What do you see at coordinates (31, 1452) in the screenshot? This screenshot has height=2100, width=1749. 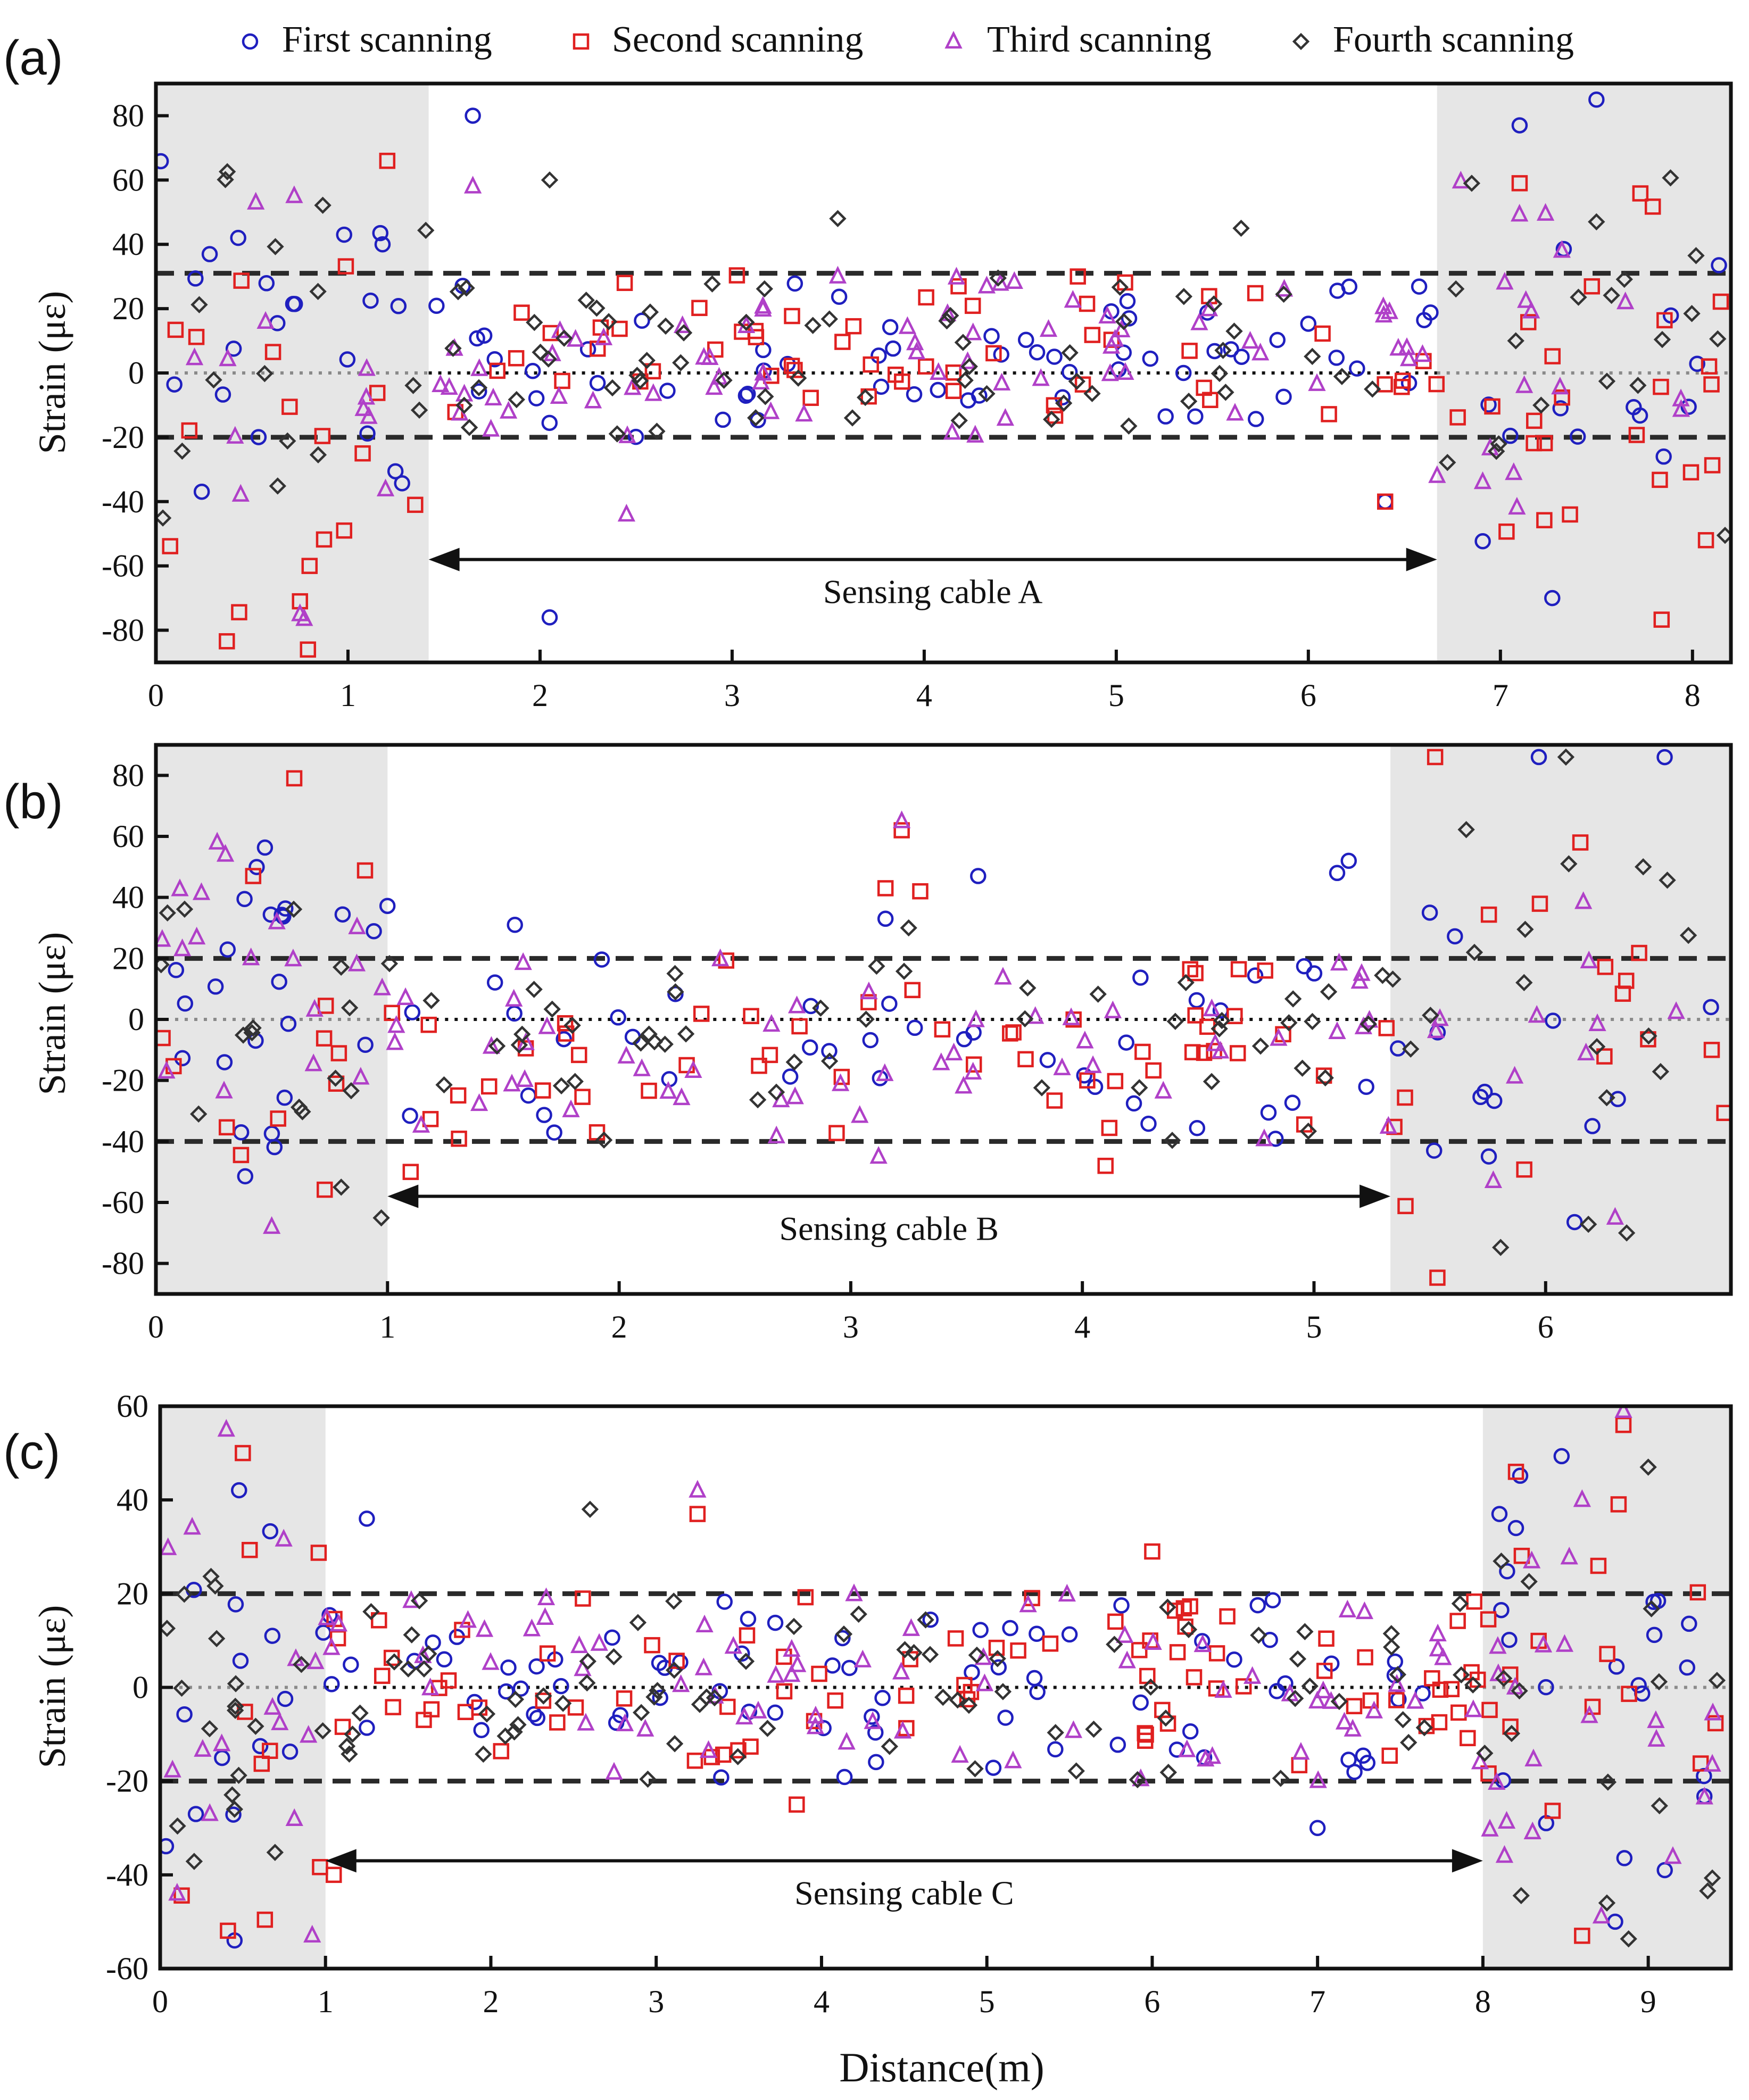 I see `panel-c-label: (c)` at bounding box center [31, 1452].